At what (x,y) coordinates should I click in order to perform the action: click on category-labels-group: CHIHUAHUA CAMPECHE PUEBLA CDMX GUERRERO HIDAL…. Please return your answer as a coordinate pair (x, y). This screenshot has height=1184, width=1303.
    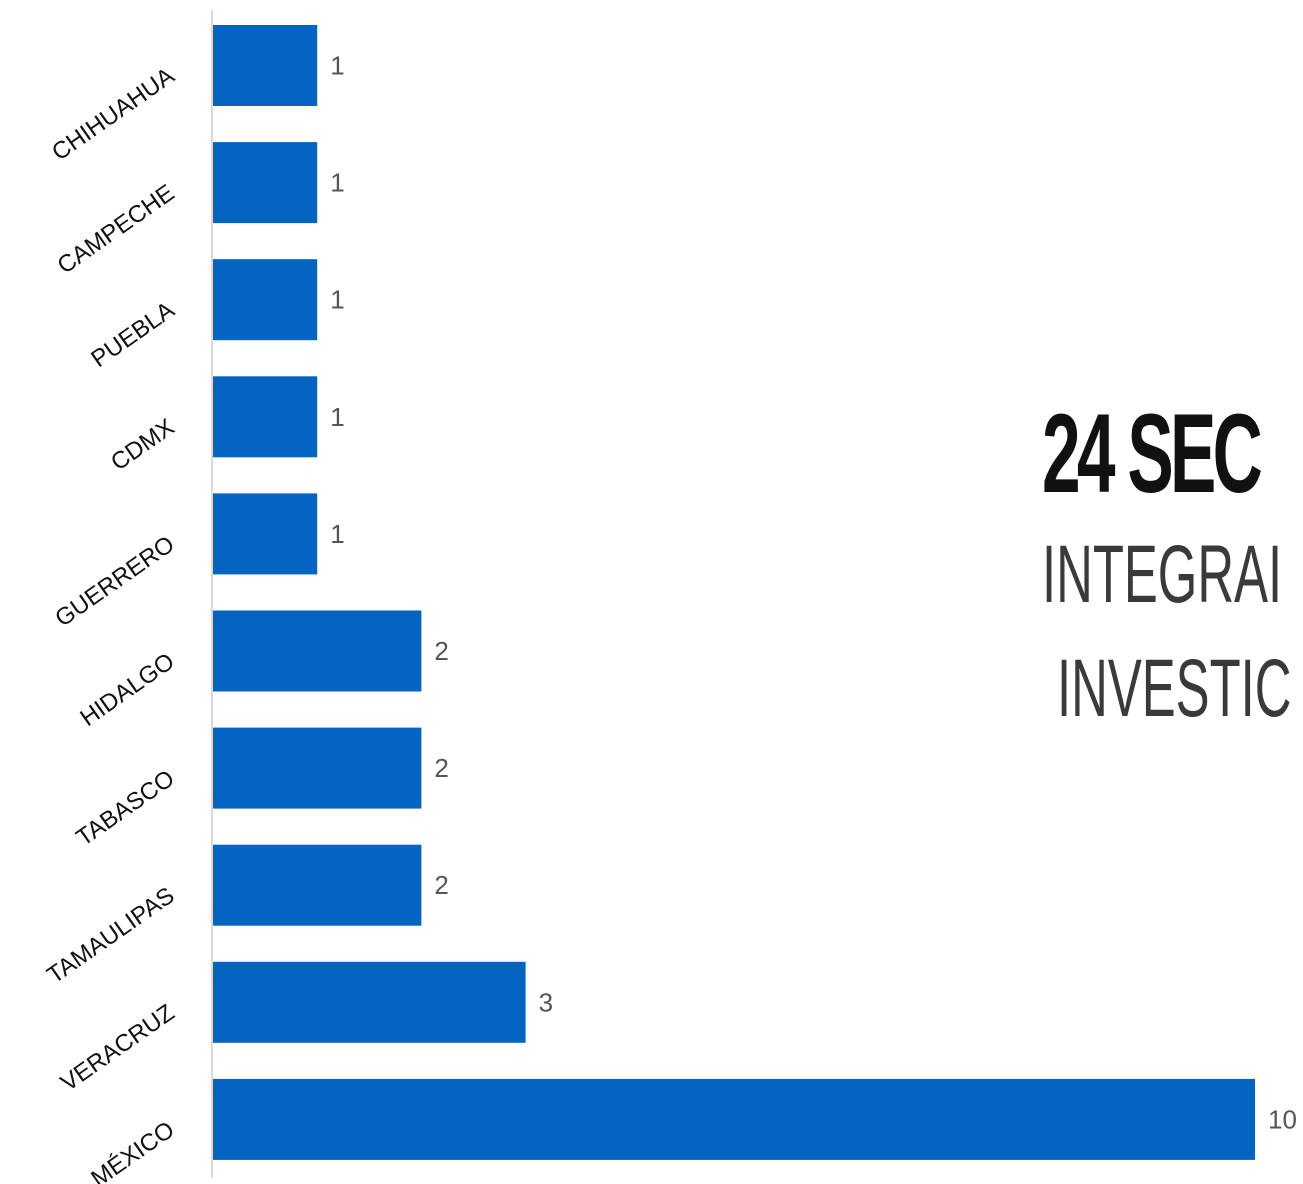
    Looking at the image, I should click on (110, 623).